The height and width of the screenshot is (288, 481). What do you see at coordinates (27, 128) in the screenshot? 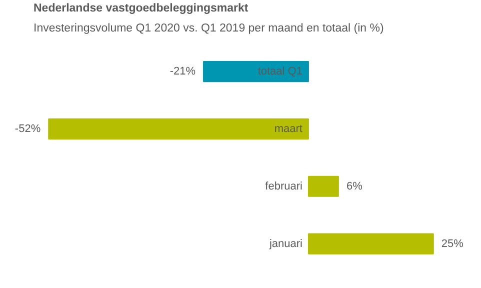
I see `data-label: -52%` at bounding box center [27, 128].